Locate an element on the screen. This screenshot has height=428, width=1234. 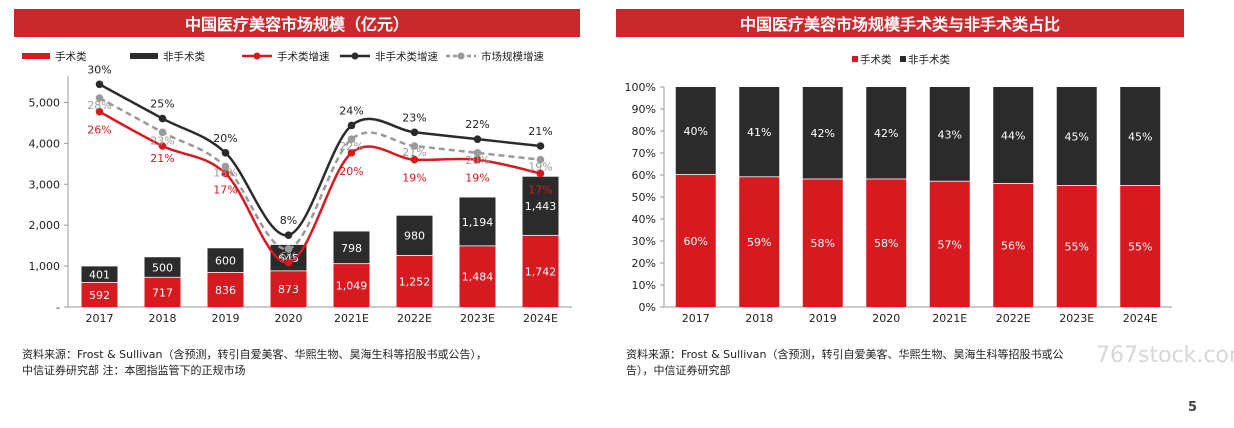
x-tick-label: 2020 is located at coordinates (886, 318).